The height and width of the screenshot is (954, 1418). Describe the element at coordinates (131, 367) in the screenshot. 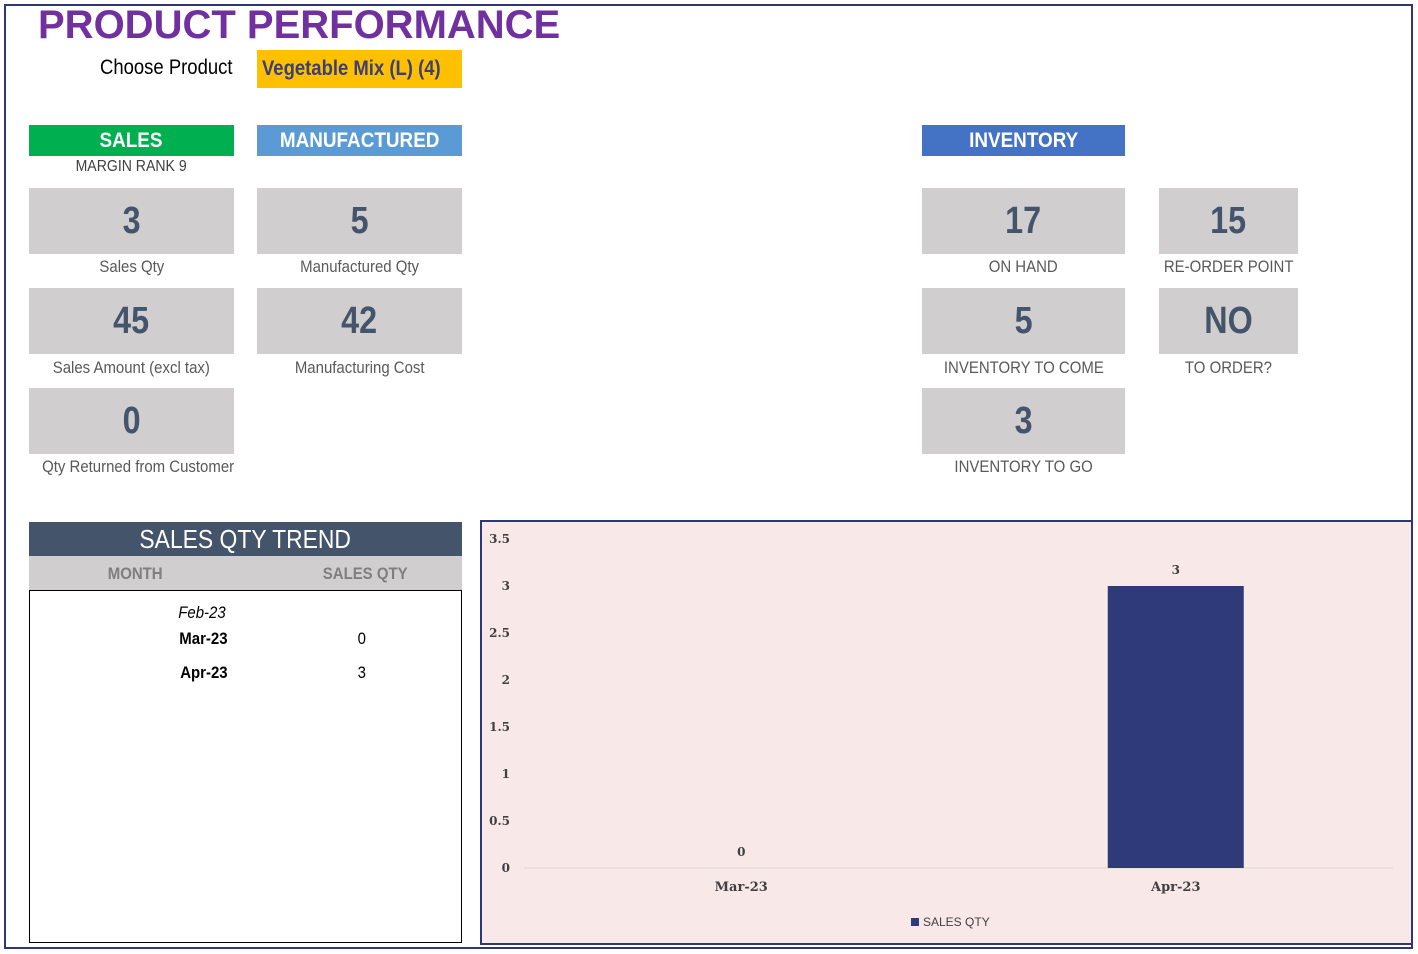

I see `sales-amount-label: Sales Amount (excl tax)` at that location.